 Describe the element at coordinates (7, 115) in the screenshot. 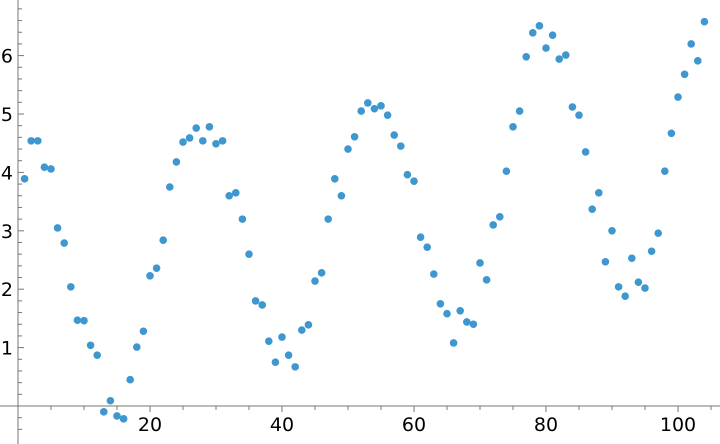

I see `y-tick-label: 5` at that location.